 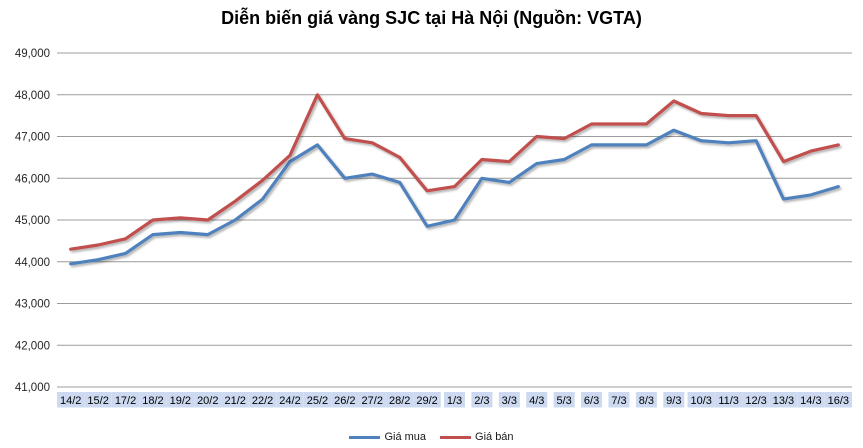 I want to click on y-tick-label: 45,000, so click(x=32, y=221).